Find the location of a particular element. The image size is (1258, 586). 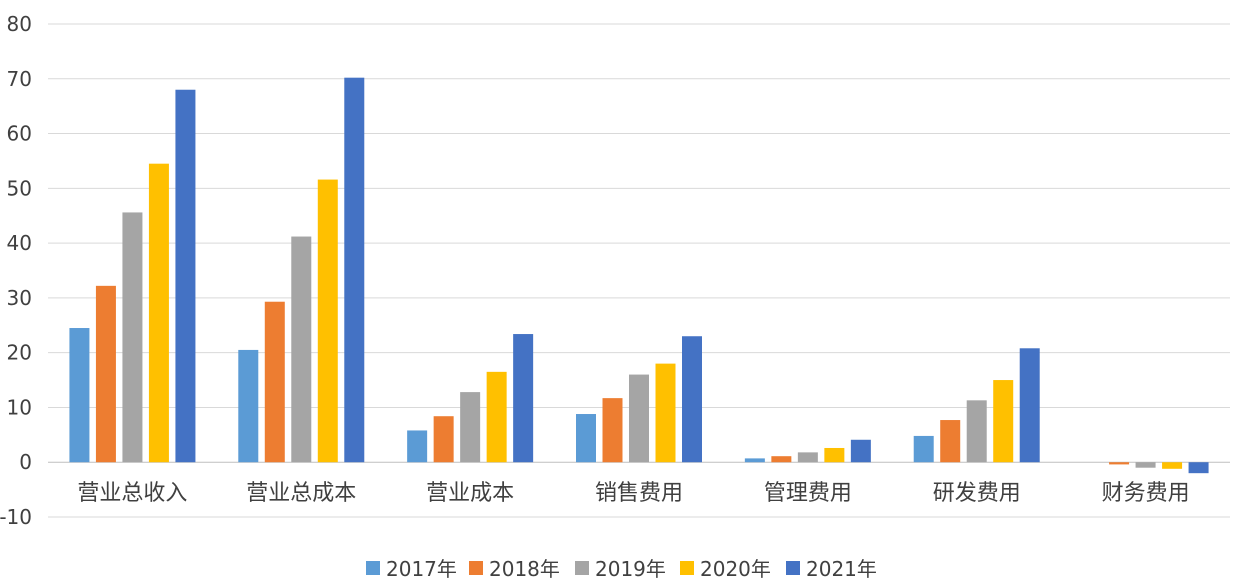

y-tick-label: 70 is located at coordinates (19, 79).